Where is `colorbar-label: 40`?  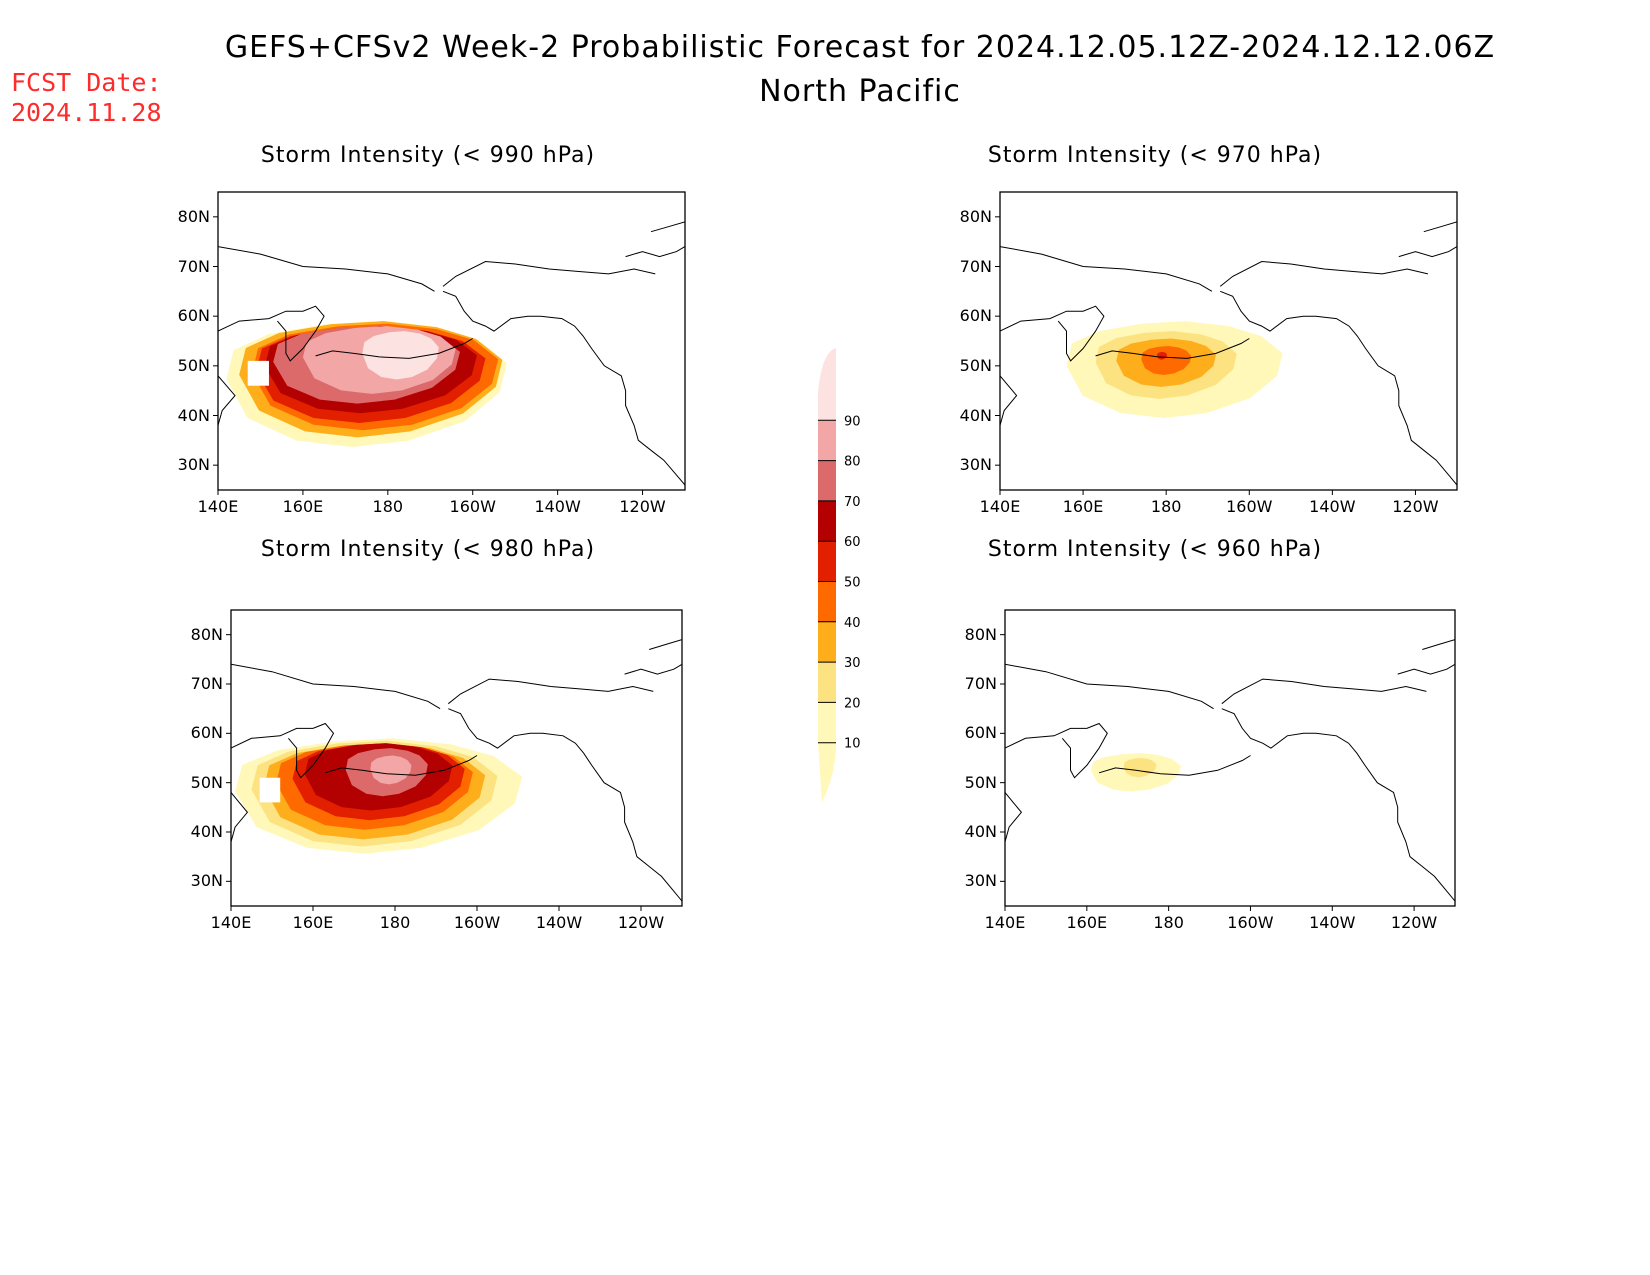
colorbar-label: 40 is located at coordinates (852, 623).